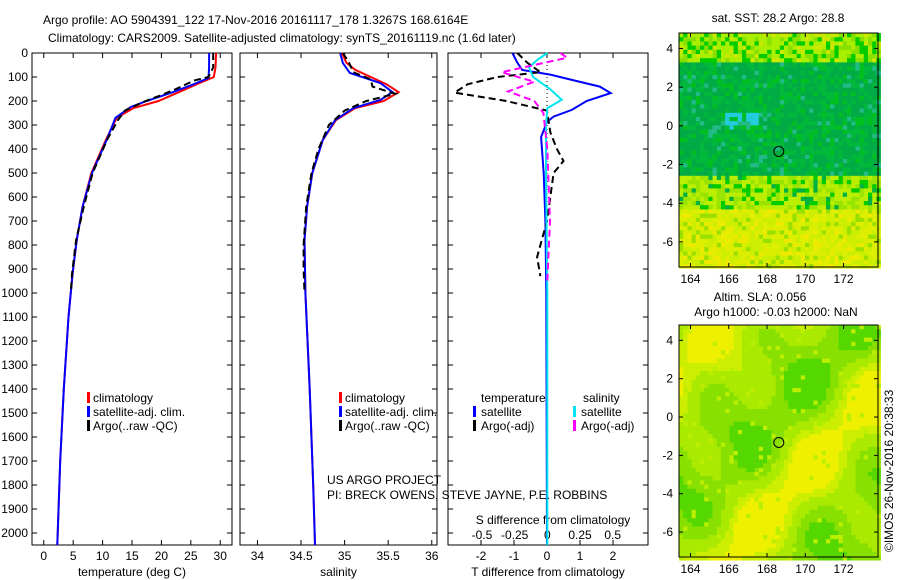  What do you see at coordinates (135, 426) in the screenshot?
I see `legend-label: Argo(..raw -QC)` at bounding box center [135, 426].